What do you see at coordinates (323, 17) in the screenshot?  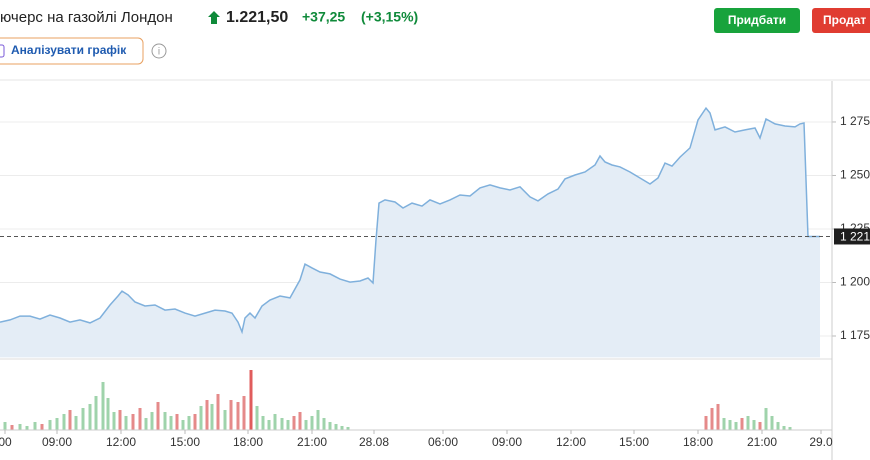 I see `change: +37,25` at bounding box center [323, 17].